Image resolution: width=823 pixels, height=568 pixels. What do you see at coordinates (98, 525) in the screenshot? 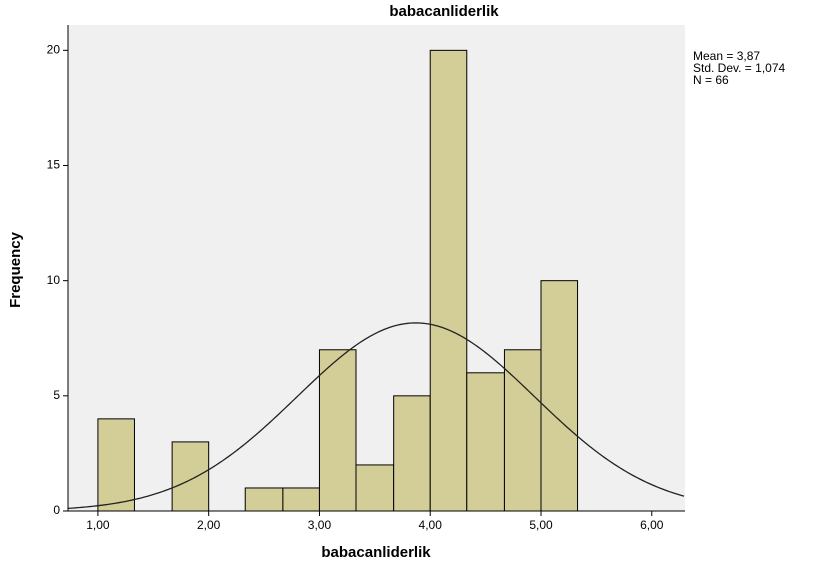
I see `x-tick-label: 1,00` at bounding box center [98, 525].